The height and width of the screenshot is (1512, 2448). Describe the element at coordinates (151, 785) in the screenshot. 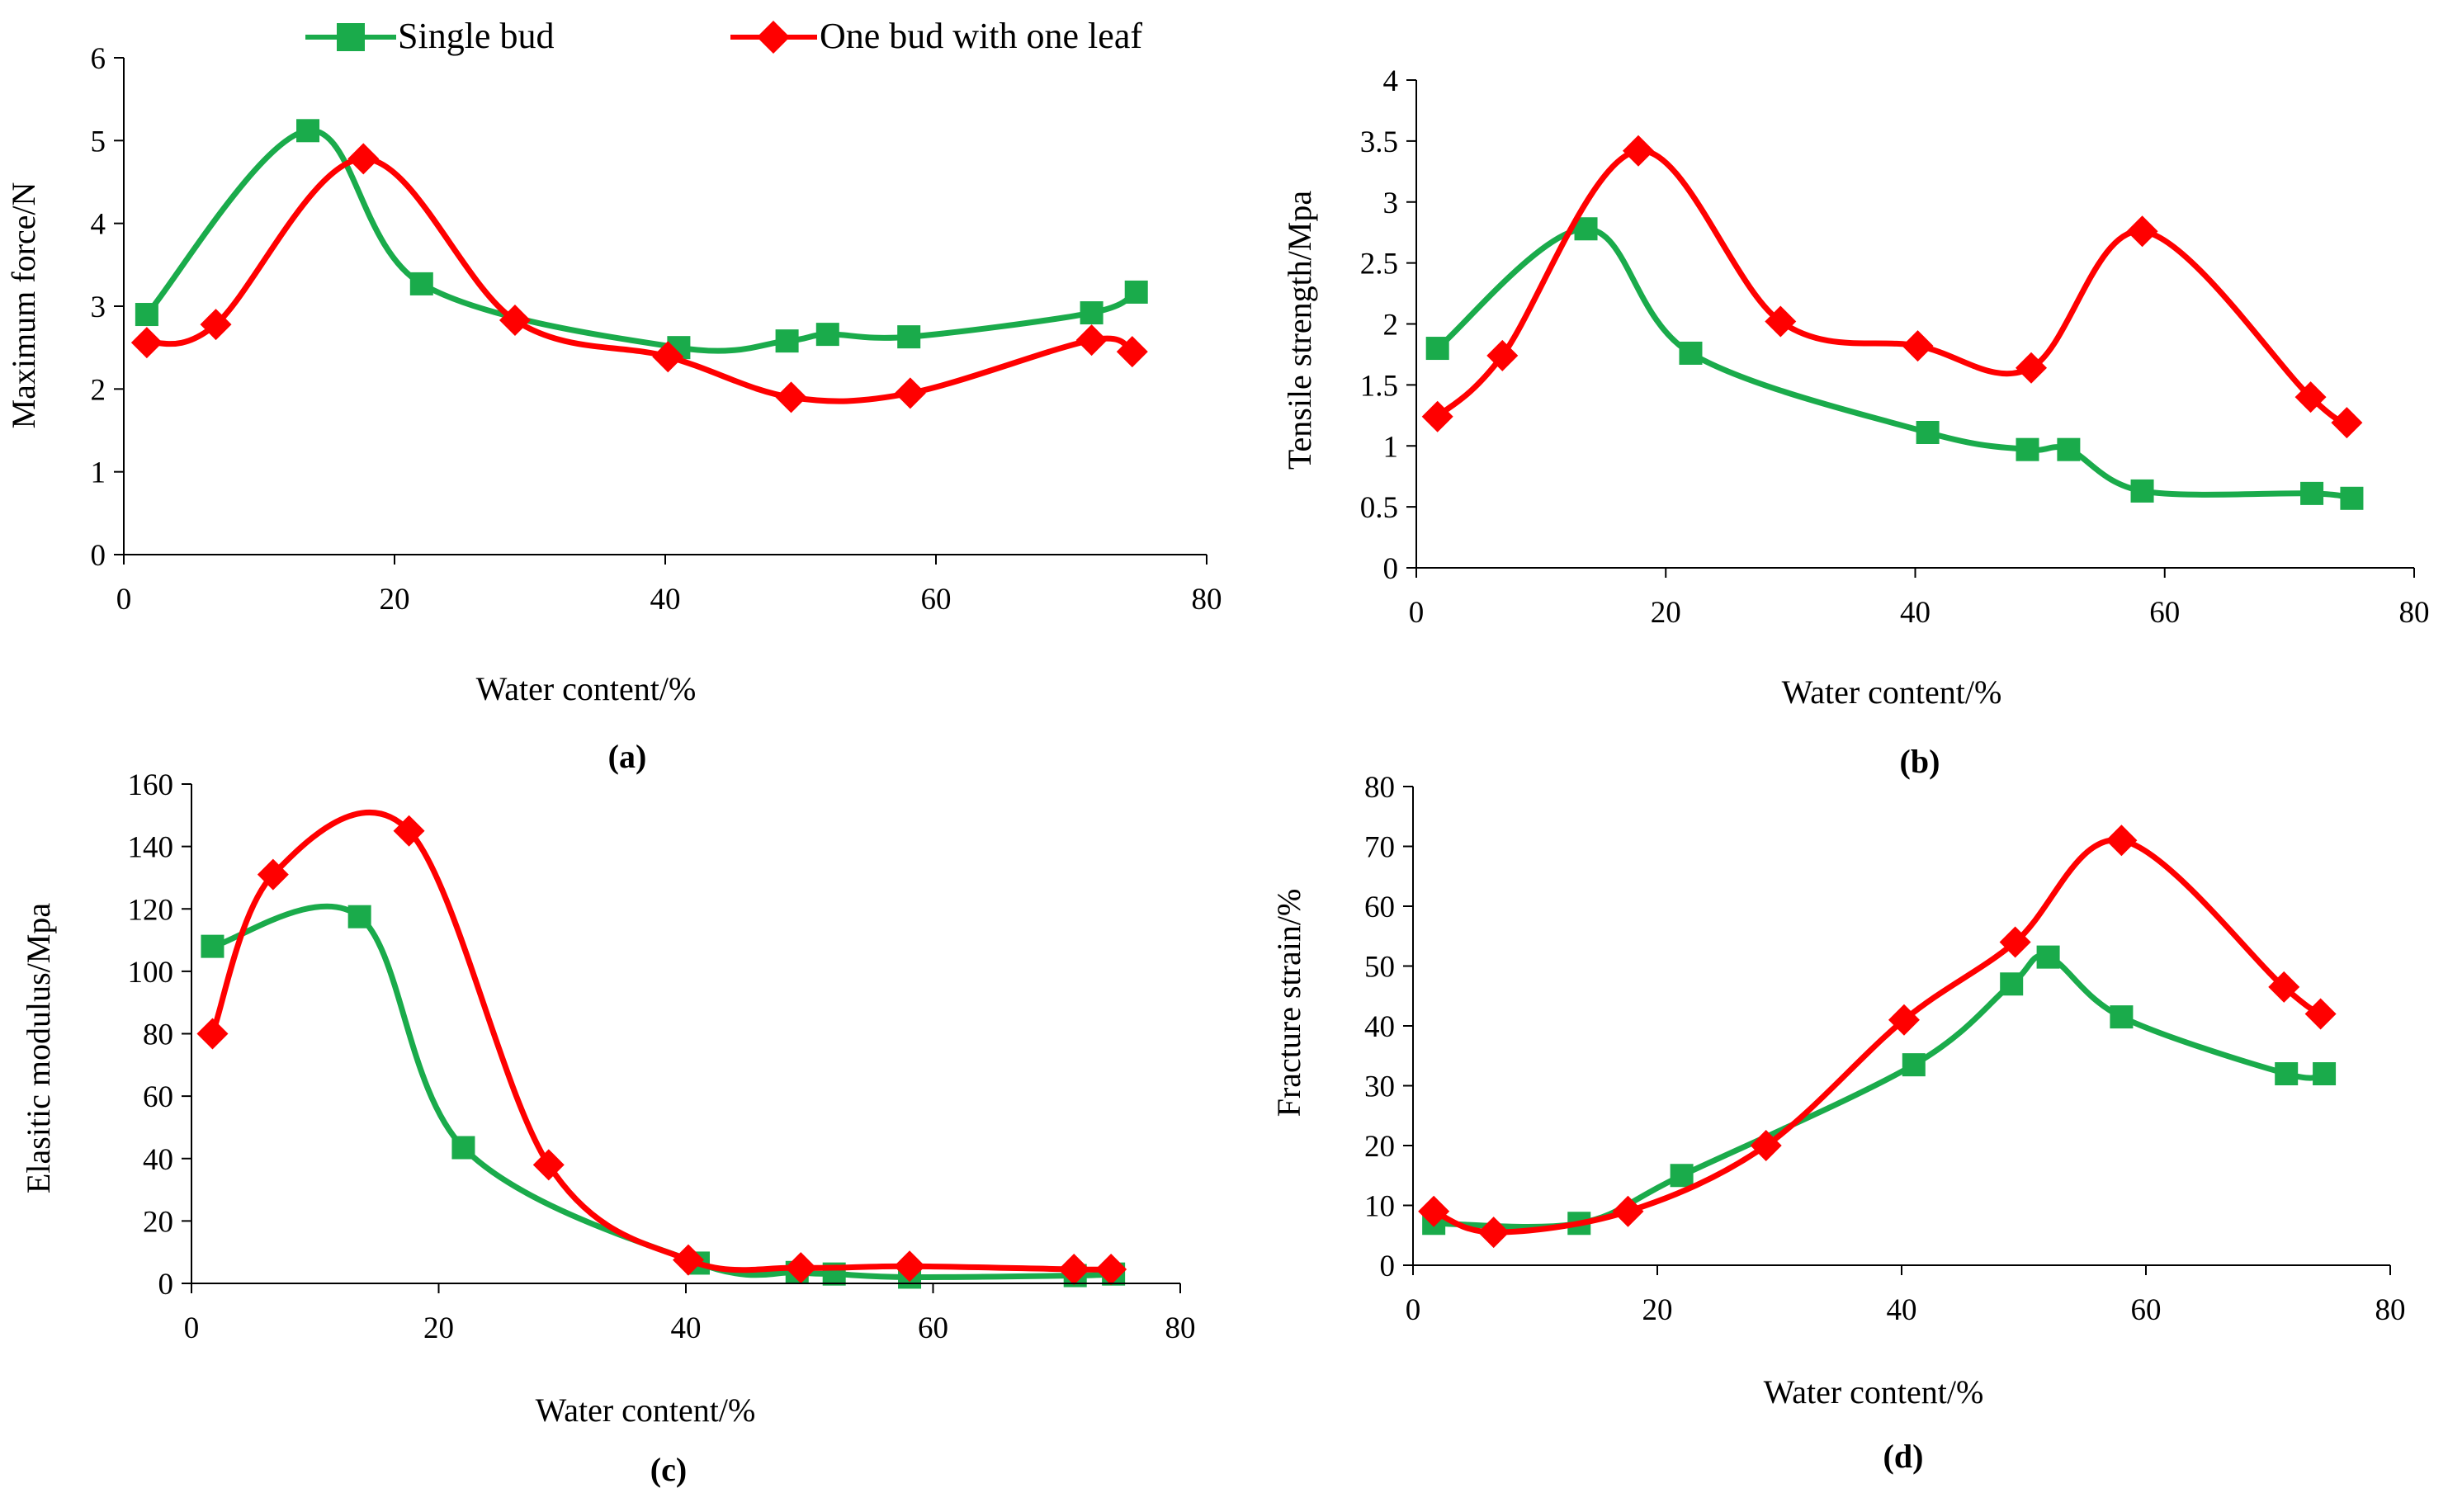

I see `y-tick-label: 160` at that location.